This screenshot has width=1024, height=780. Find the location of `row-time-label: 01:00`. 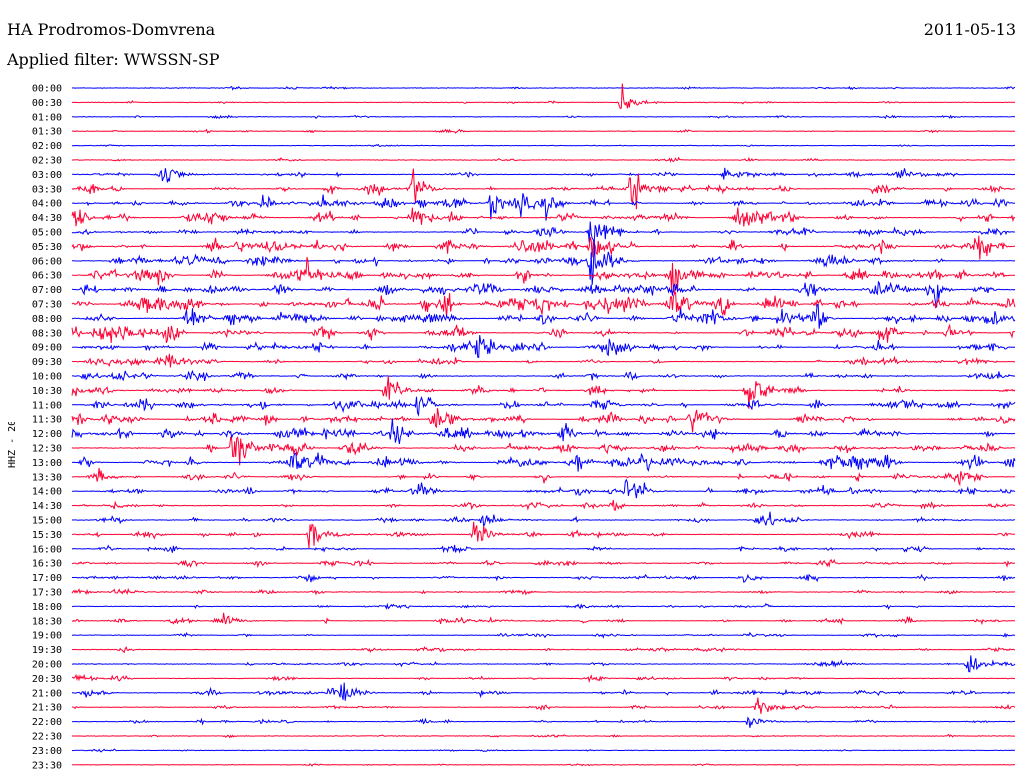

row-time-label: 01:00 is located at coordinates (47, 117).